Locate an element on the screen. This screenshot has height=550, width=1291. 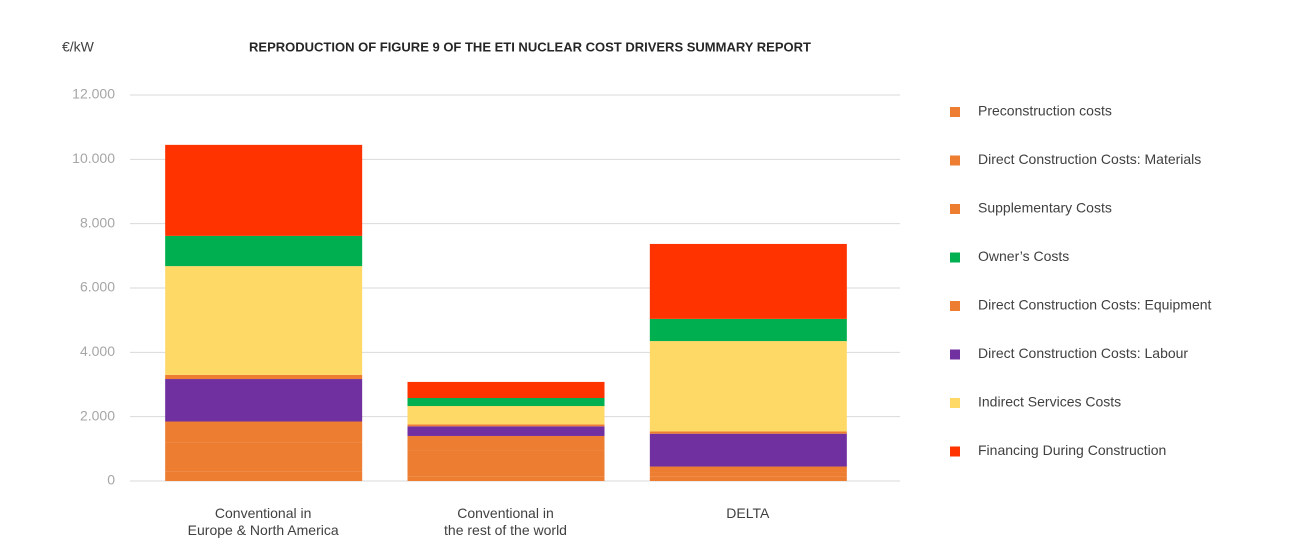
legend-label: Financing During Construction is located at coordinates (1072, 450).